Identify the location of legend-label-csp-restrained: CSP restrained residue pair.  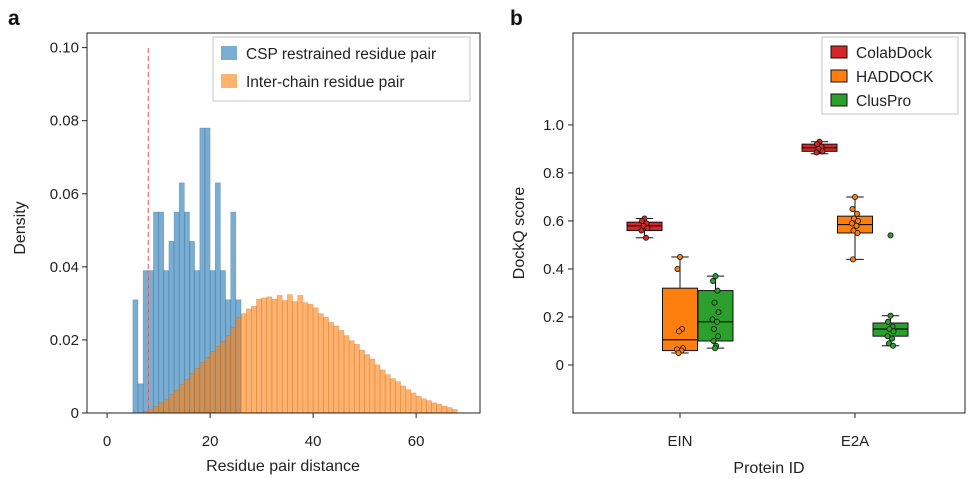
(341, 54).